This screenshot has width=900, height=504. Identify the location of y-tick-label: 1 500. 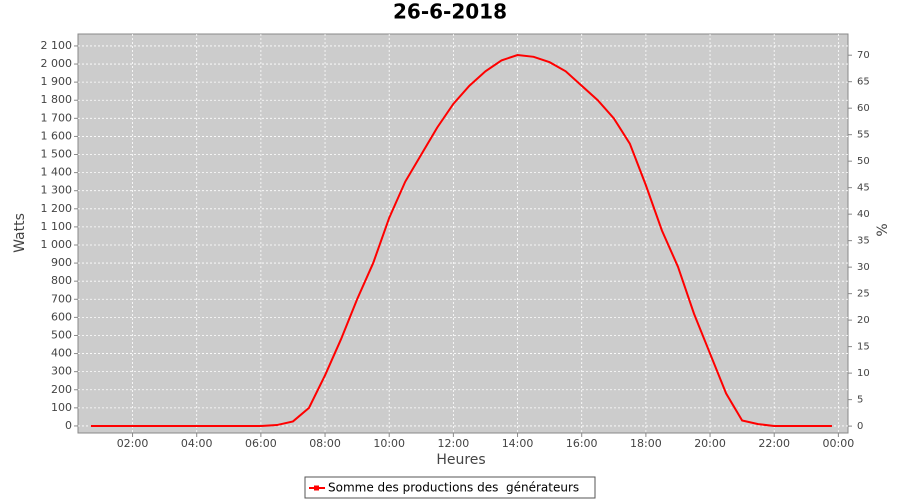
(57, 154).